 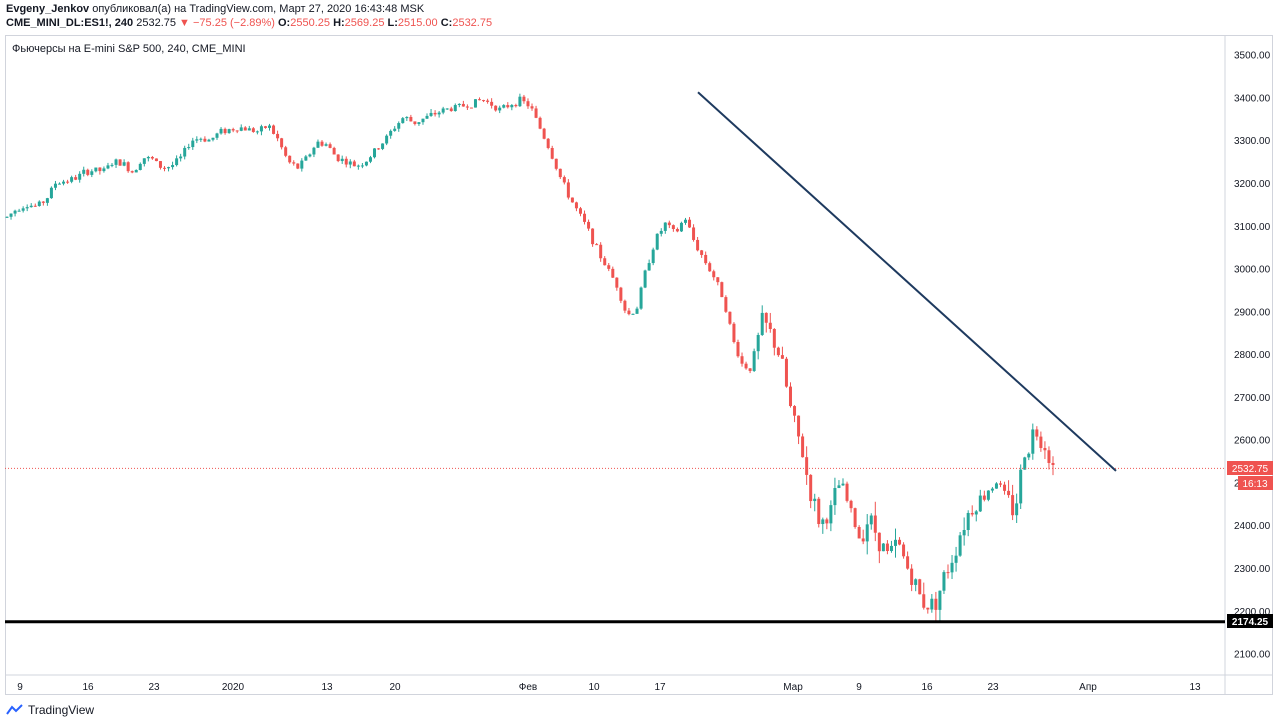 I want to click on time-axis: 9 16 23 2020 13 20 Фев 10 17 Мар 9 16 23 Апр 13, so click(x=609, y=687).